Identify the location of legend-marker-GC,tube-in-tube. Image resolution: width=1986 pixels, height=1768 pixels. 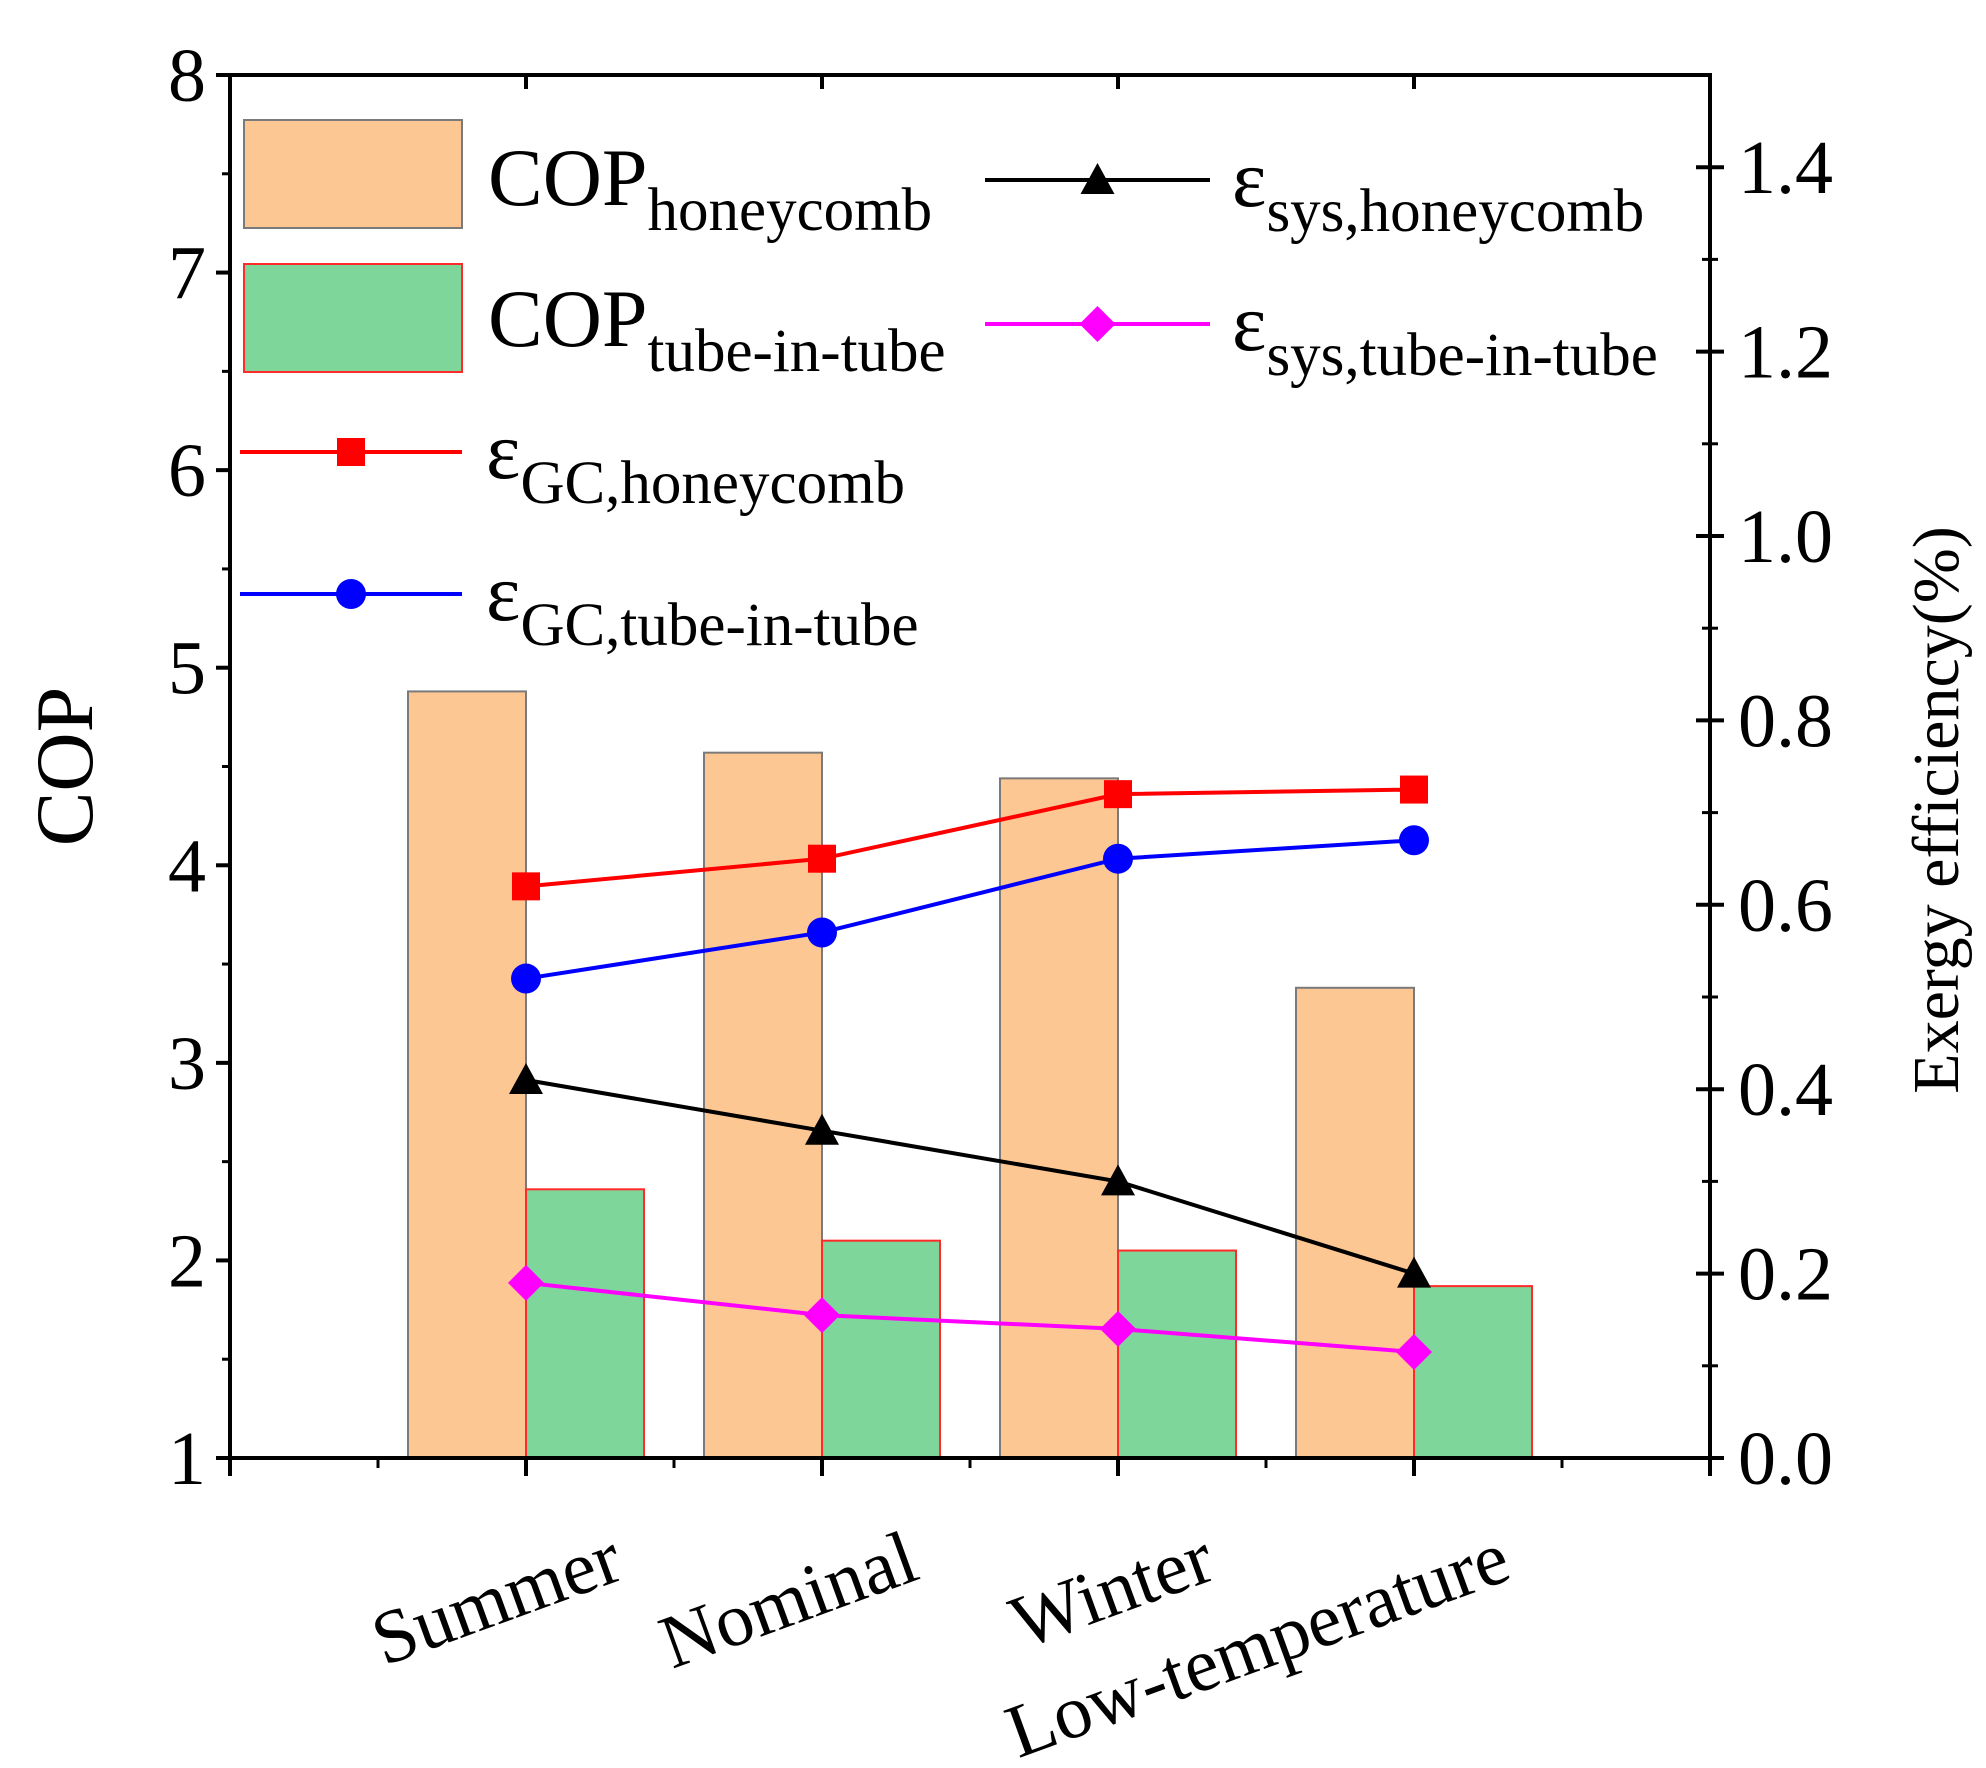
(351, 594).